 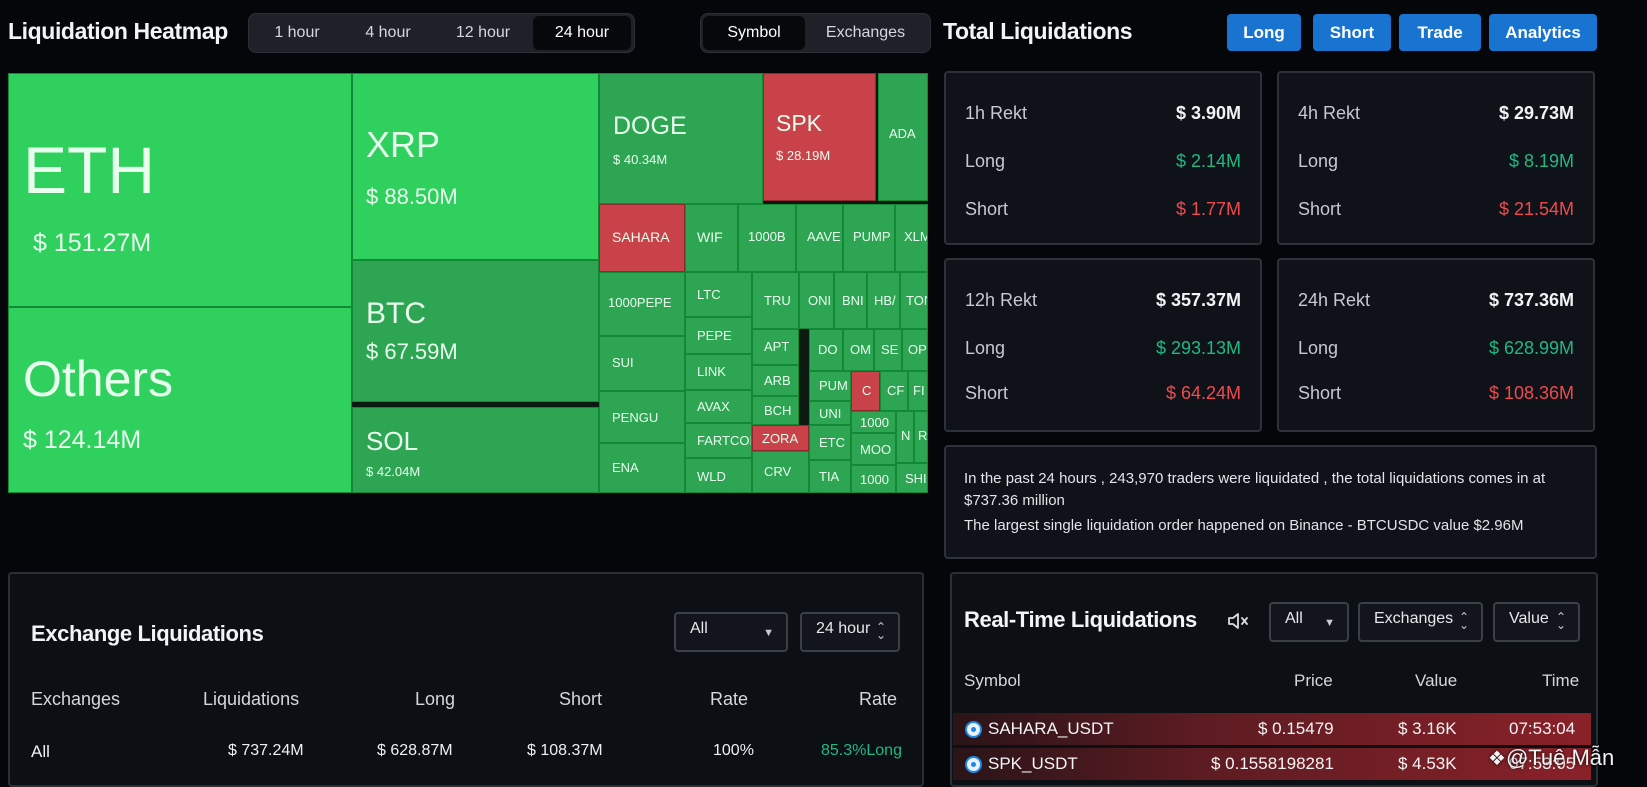 I want to click on treemap-cell-crv: CRV, so click(x=780, y=472).